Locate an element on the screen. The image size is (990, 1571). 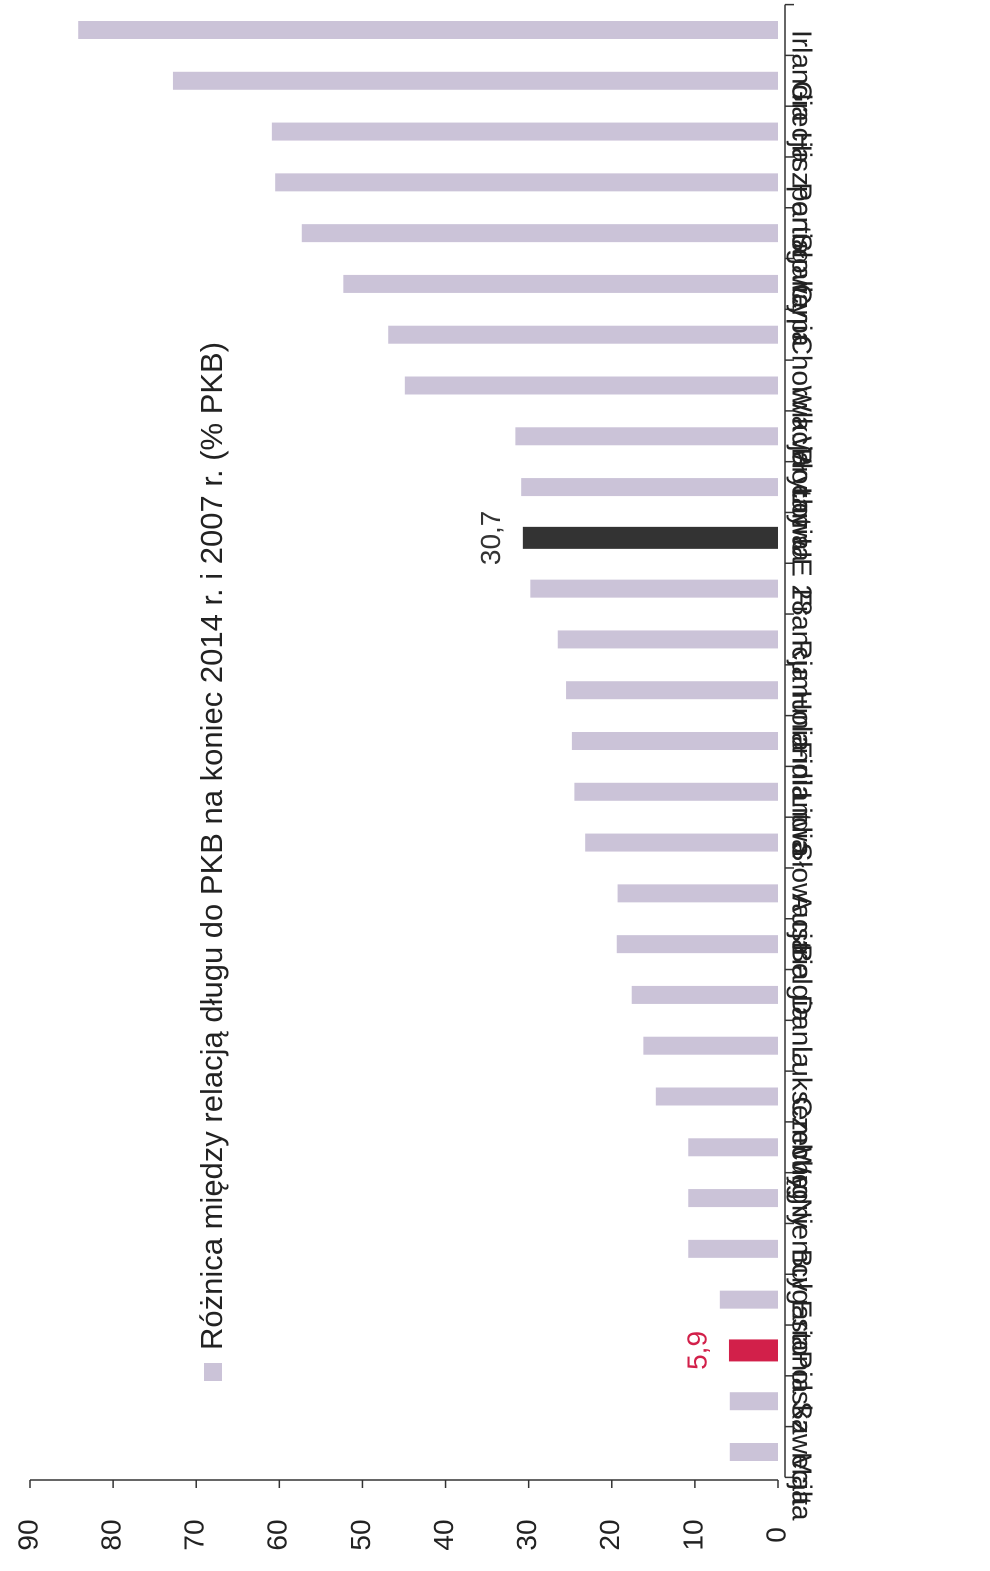
y-tick-label: 0 is located at coordinates (775, 1535).